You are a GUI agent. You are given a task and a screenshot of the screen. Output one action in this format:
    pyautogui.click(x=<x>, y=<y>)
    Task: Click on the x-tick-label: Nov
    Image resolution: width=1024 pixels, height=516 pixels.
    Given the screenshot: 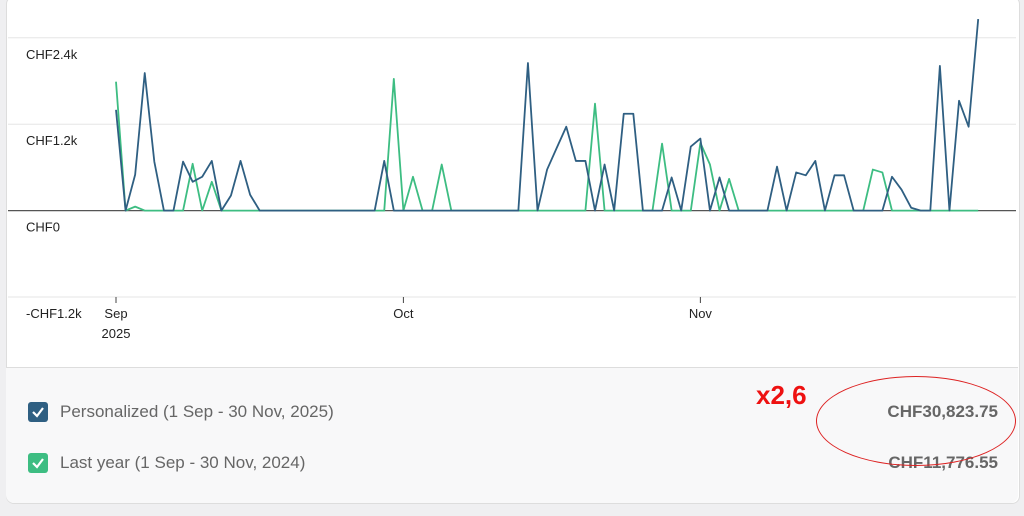 What is the action you would take?
    pyautogui.click(x=701, y=313)
    